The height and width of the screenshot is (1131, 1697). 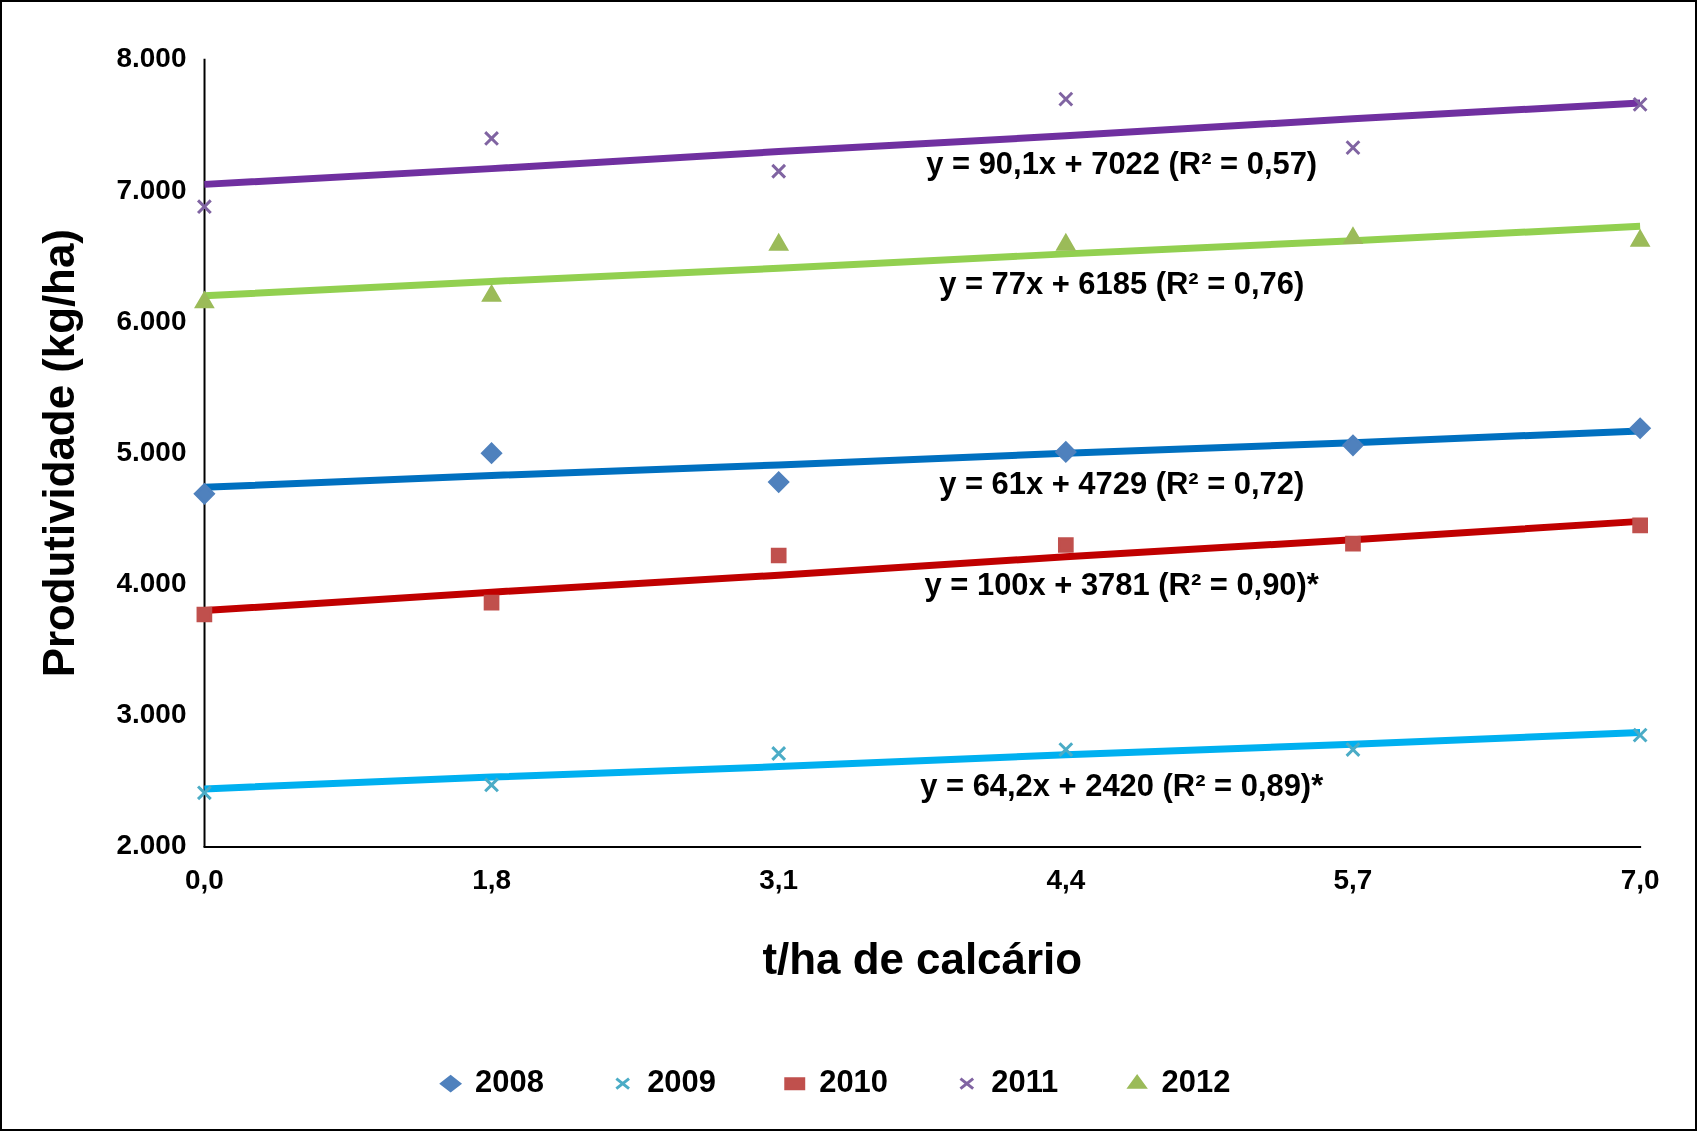 I want to click on annotation: y = 90,1x + 7022 (R² = 0,57), so click(x=1122, y=163).